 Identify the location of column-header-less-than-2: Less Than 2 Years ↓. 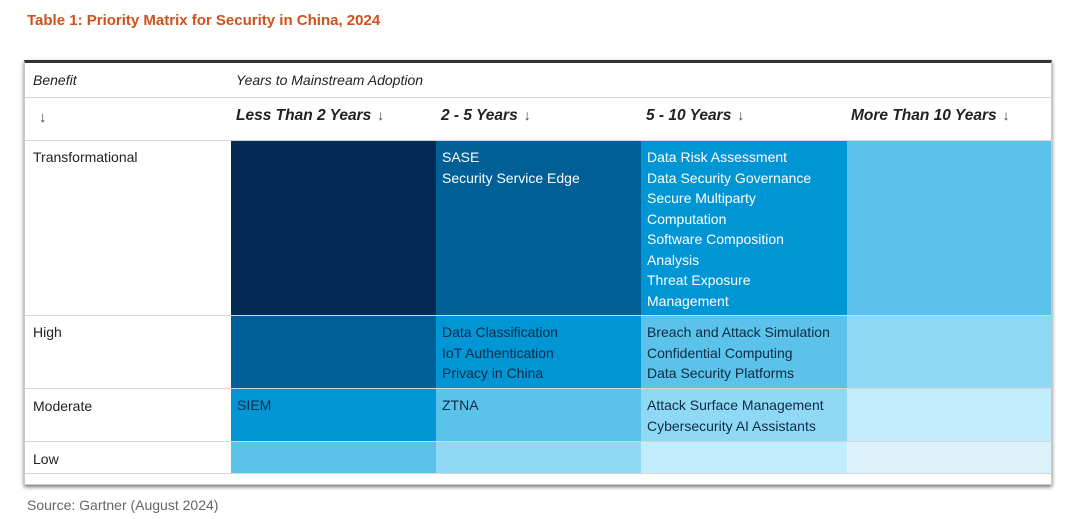
(310, 115).